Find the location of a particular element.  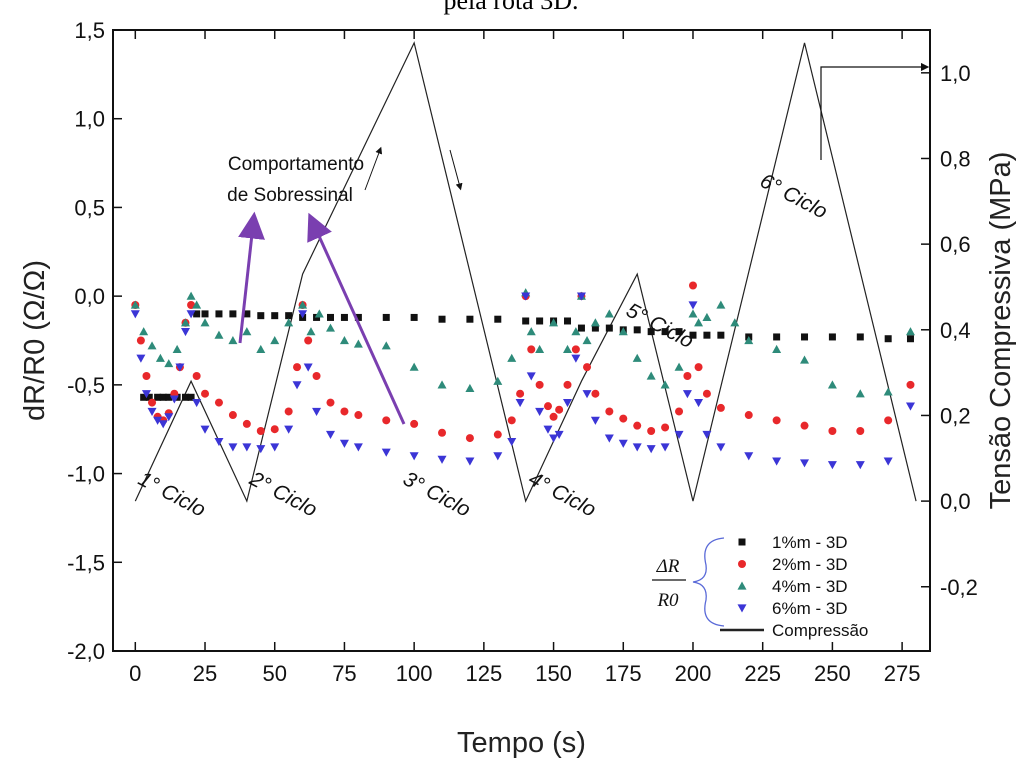

y-tick-label: -1,5 is located at coordinates (86, 562).